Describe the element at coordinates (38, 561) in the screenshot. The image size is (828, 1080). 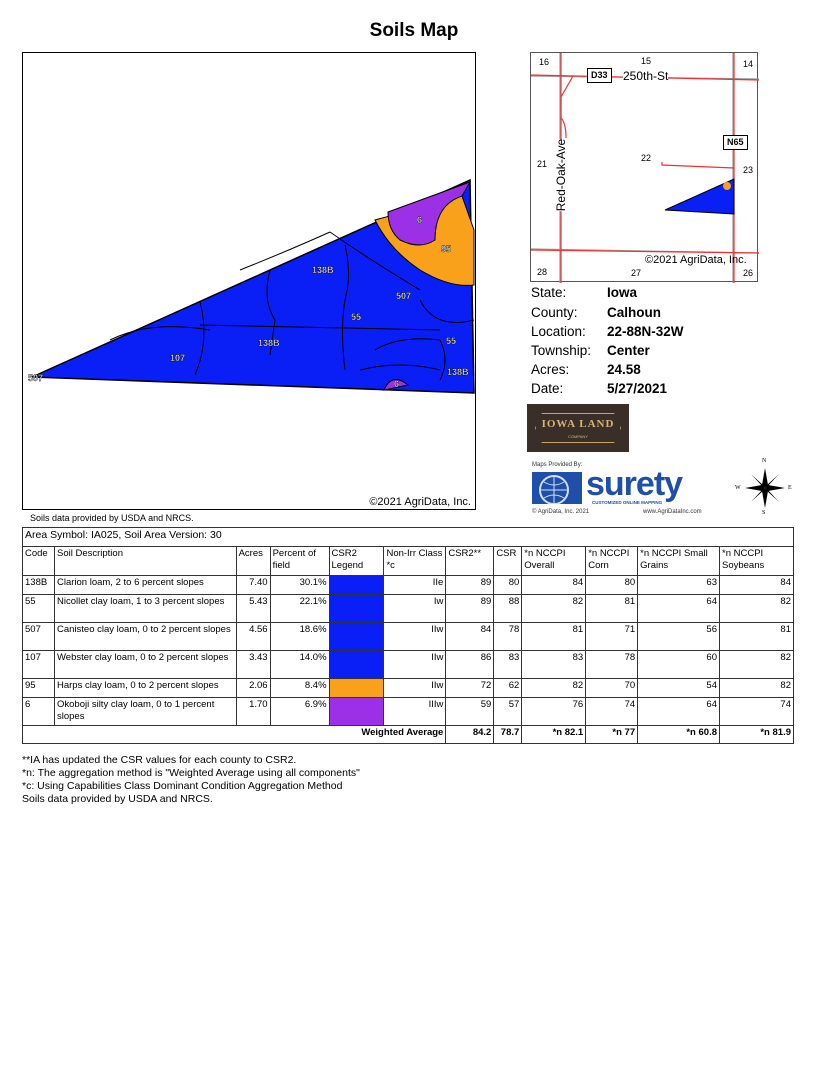
I see `column-header: Code` at that location.